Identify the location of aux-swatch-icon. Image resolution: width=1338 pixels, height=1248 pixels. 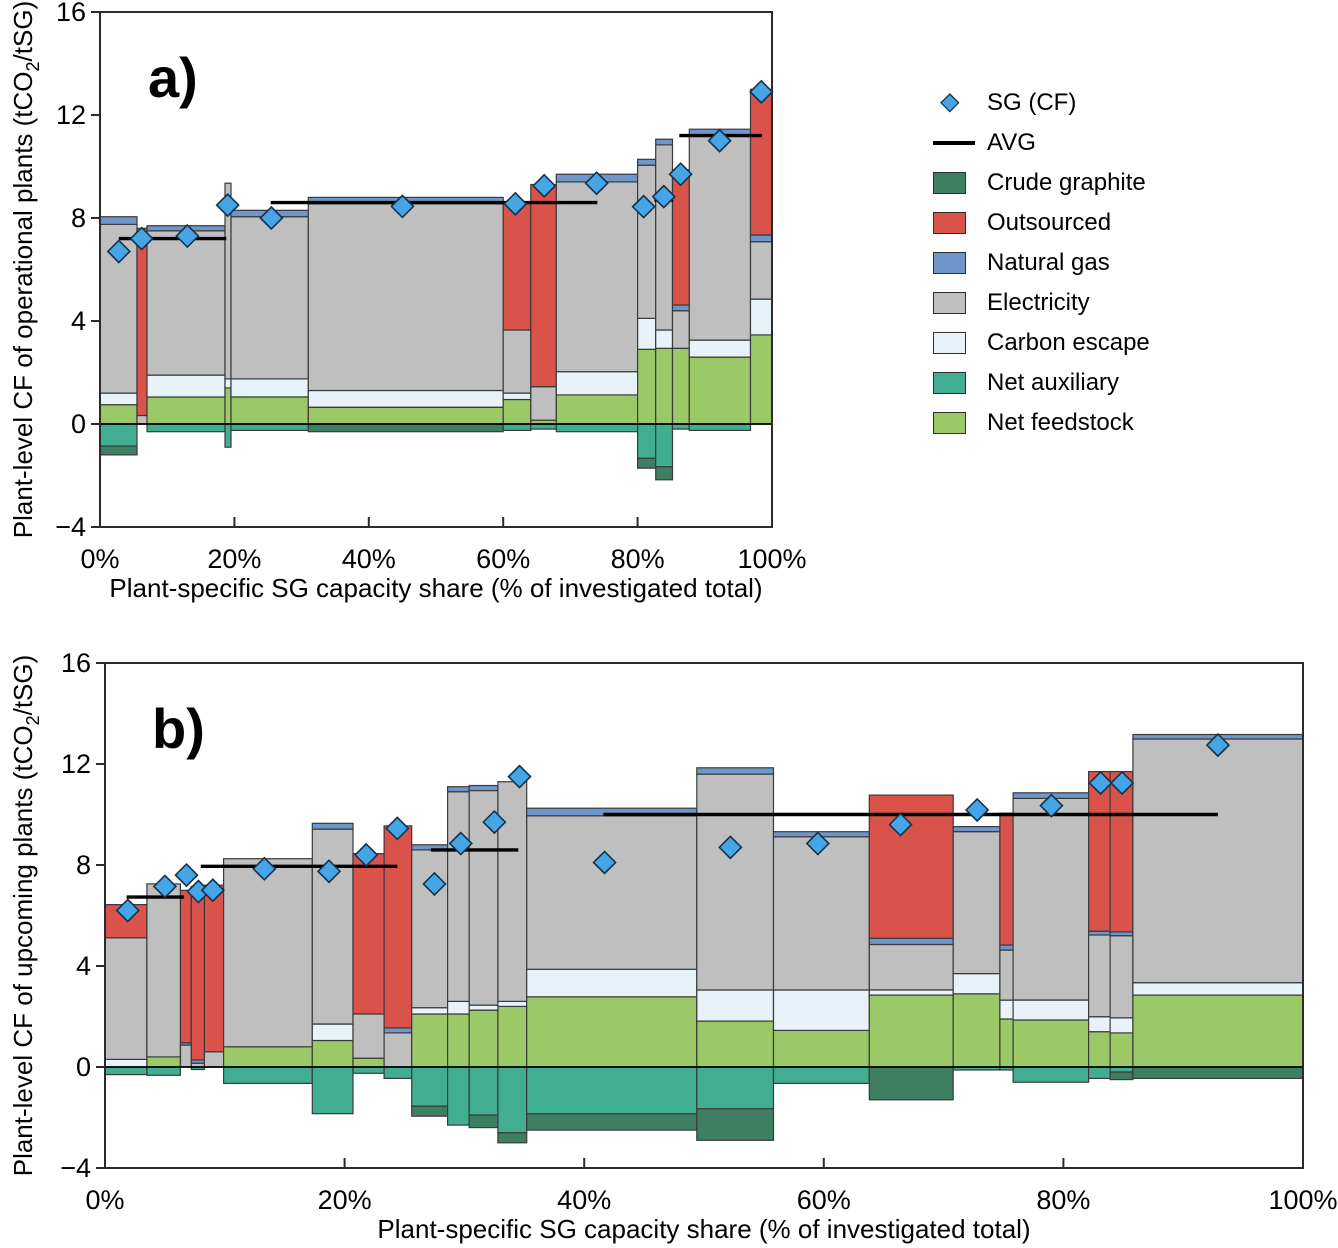
(956, 383).